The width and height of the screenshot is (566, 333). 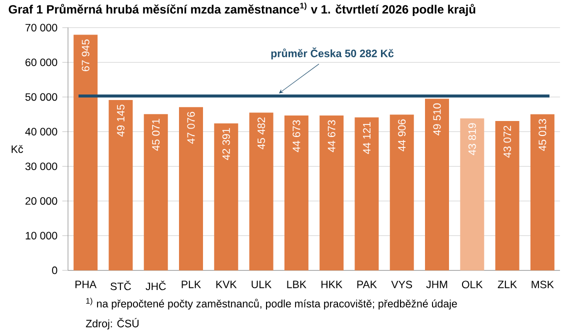 What do you see at coordinates (191, 128) in the screenshot?
I see `data-label: 47 076` at bounding box center [191, 128].